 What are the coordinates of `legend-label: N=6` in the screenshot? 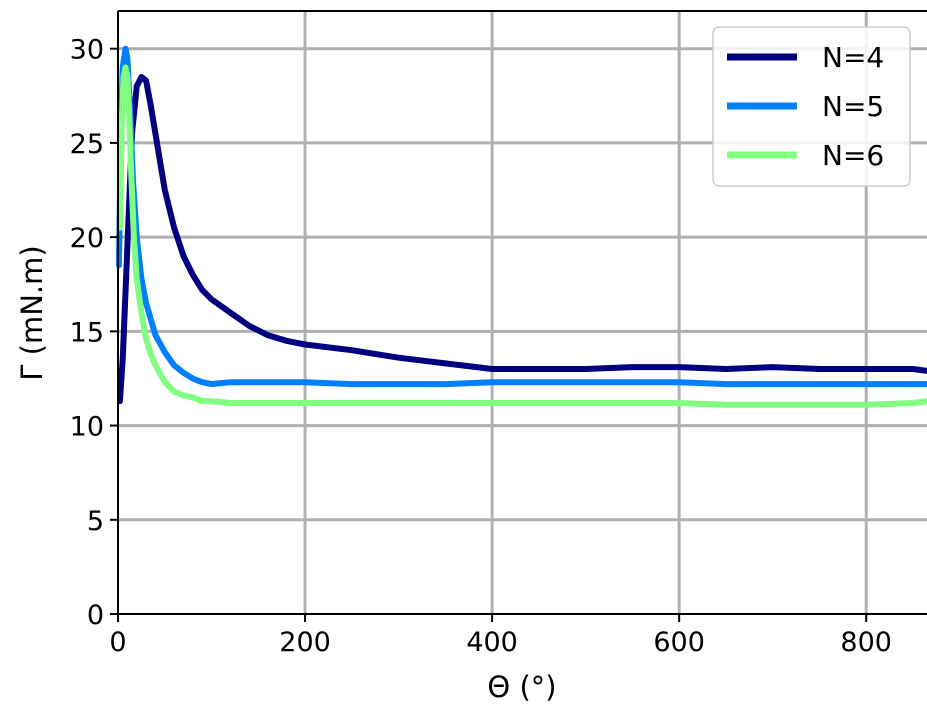 It's located at (853, 155).